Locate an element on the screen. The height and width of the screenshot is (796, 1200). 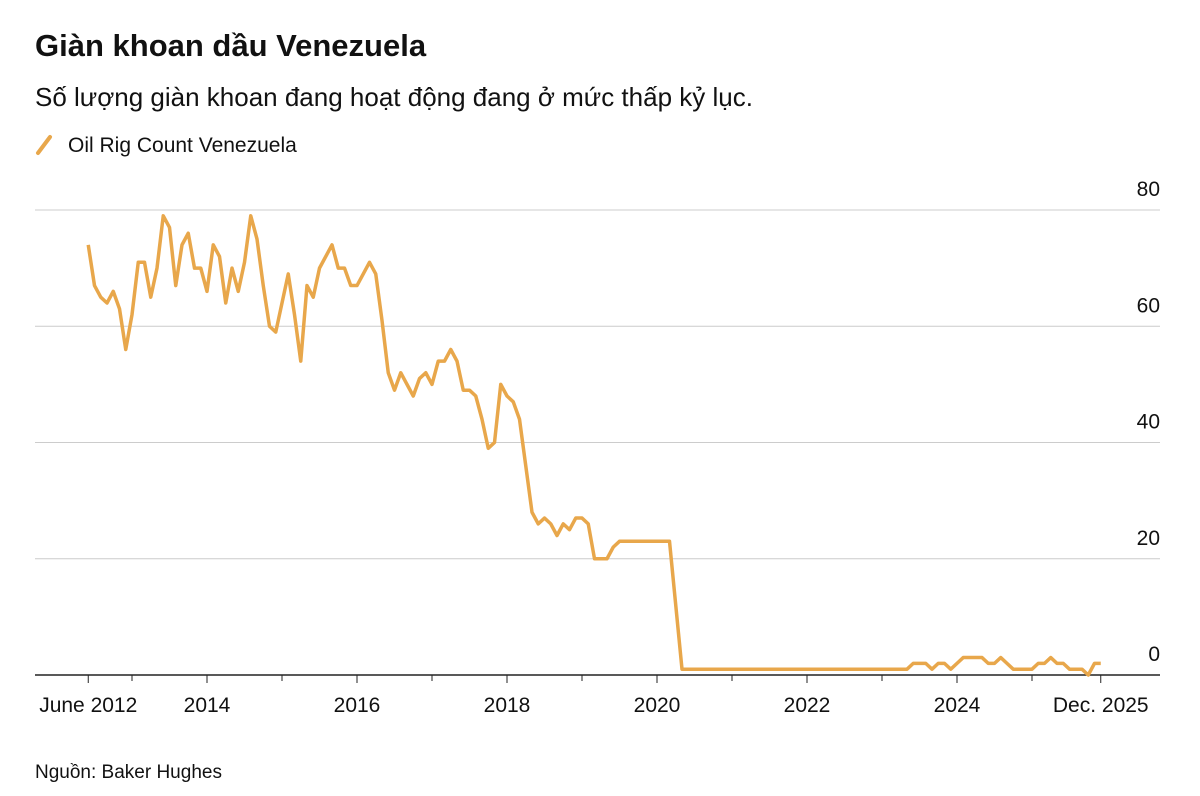
source: Nguồn: Baker Hughes is located at coordinates (128, 772).